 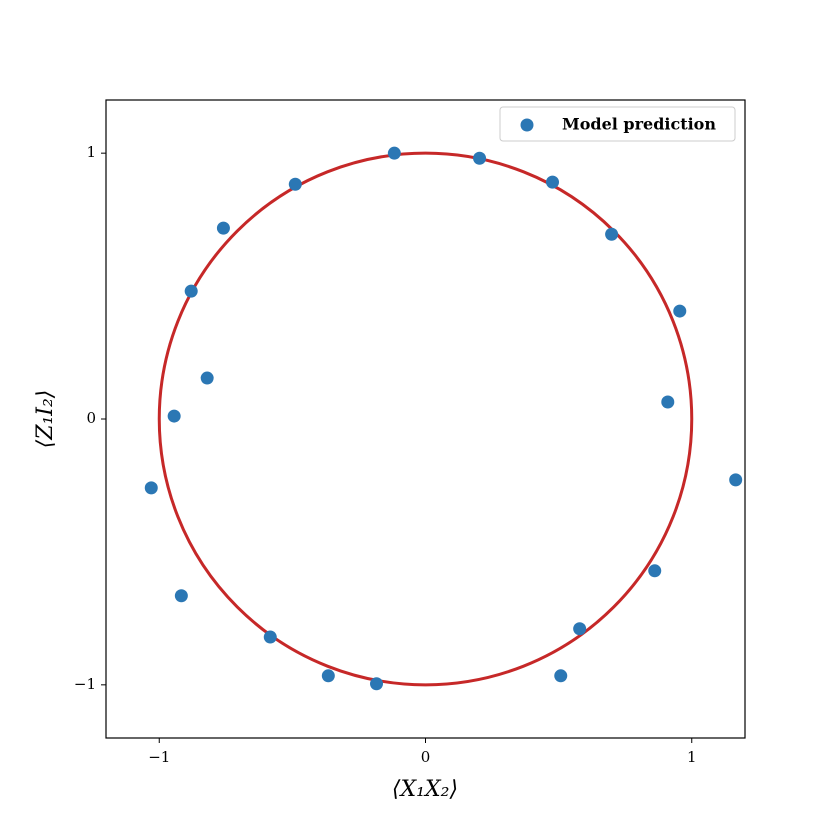 What do you see at coordinates (639, 124) in the screenshot?
I see `legend-label: Model prediction` at bounding box center [639, 124].